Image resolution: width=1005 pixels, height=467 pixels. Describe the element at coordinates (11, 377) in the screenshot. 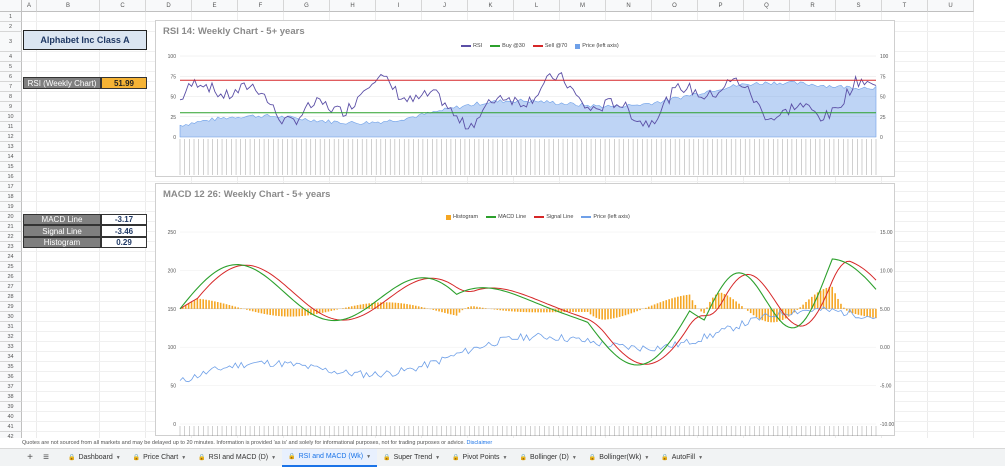

I see `row-header-36: 36` at that location.